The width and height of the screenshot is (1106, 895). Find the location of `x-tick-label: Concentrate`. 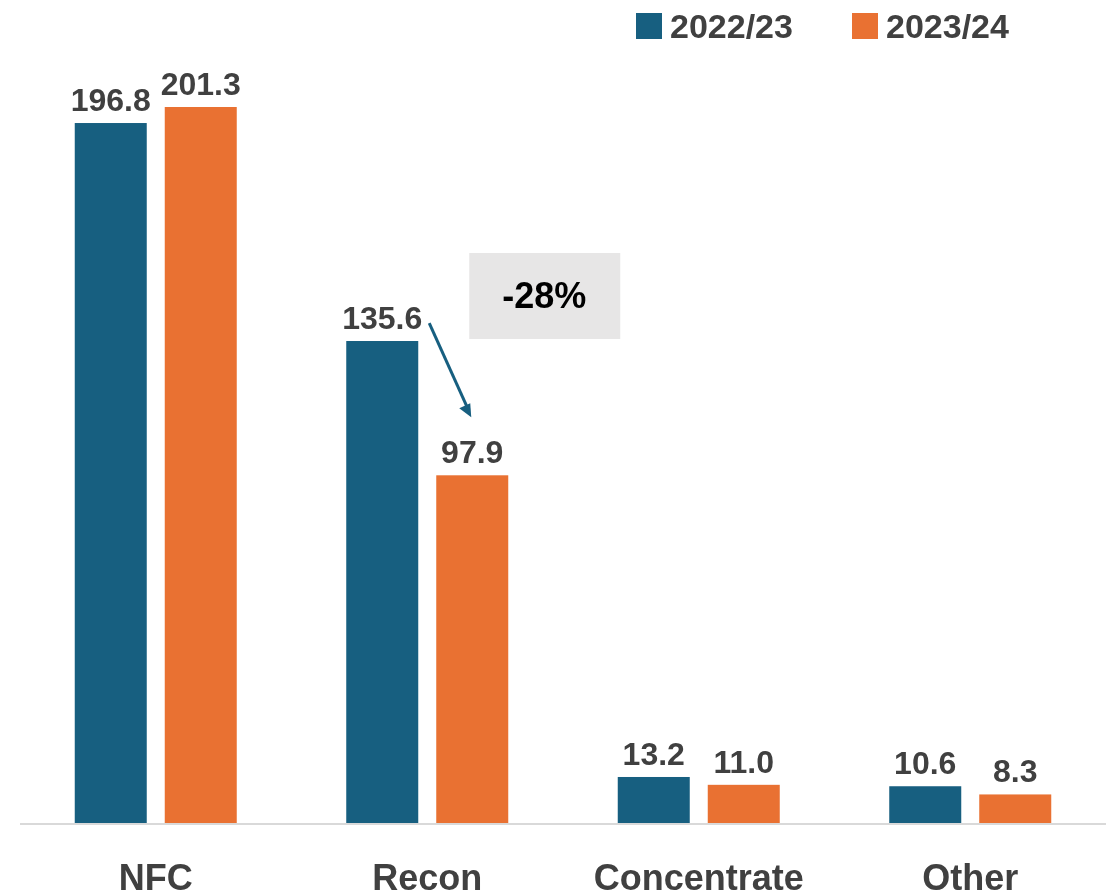

x-tick-label: Concentrate is located at coordinates (698, 876).